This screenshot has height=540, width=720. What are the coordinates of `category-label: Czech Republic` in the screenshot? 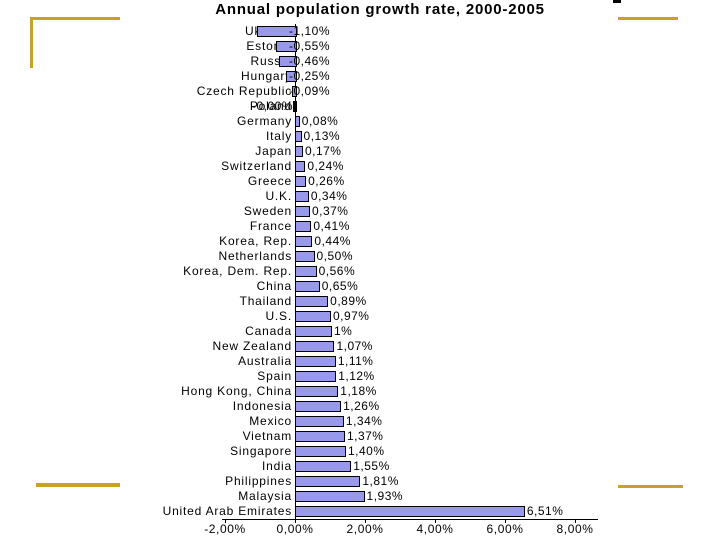 It's located at (244, 91).